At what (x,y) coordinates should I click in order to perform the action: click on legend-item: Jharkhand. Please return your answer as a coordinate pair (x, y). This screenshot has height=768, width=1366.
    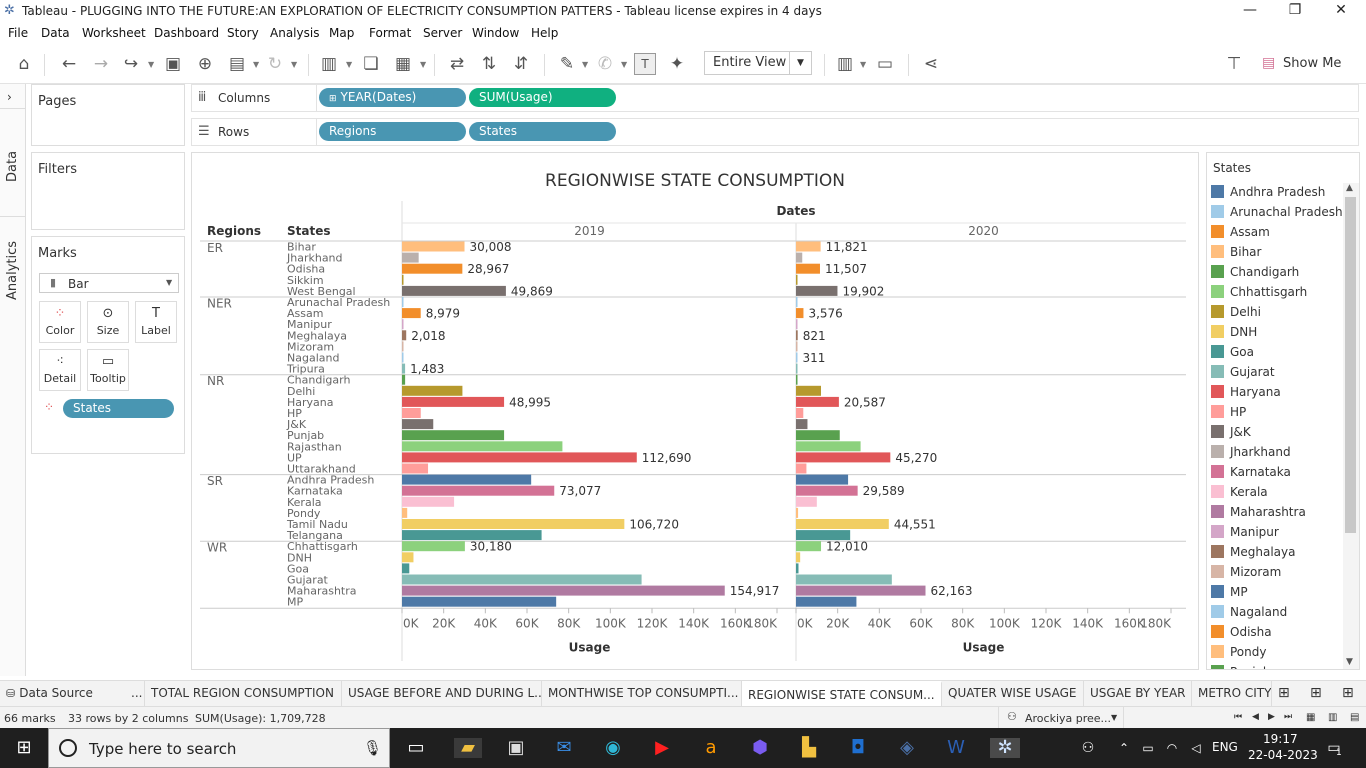
    Looking at the image, I should click on (1251, 452).